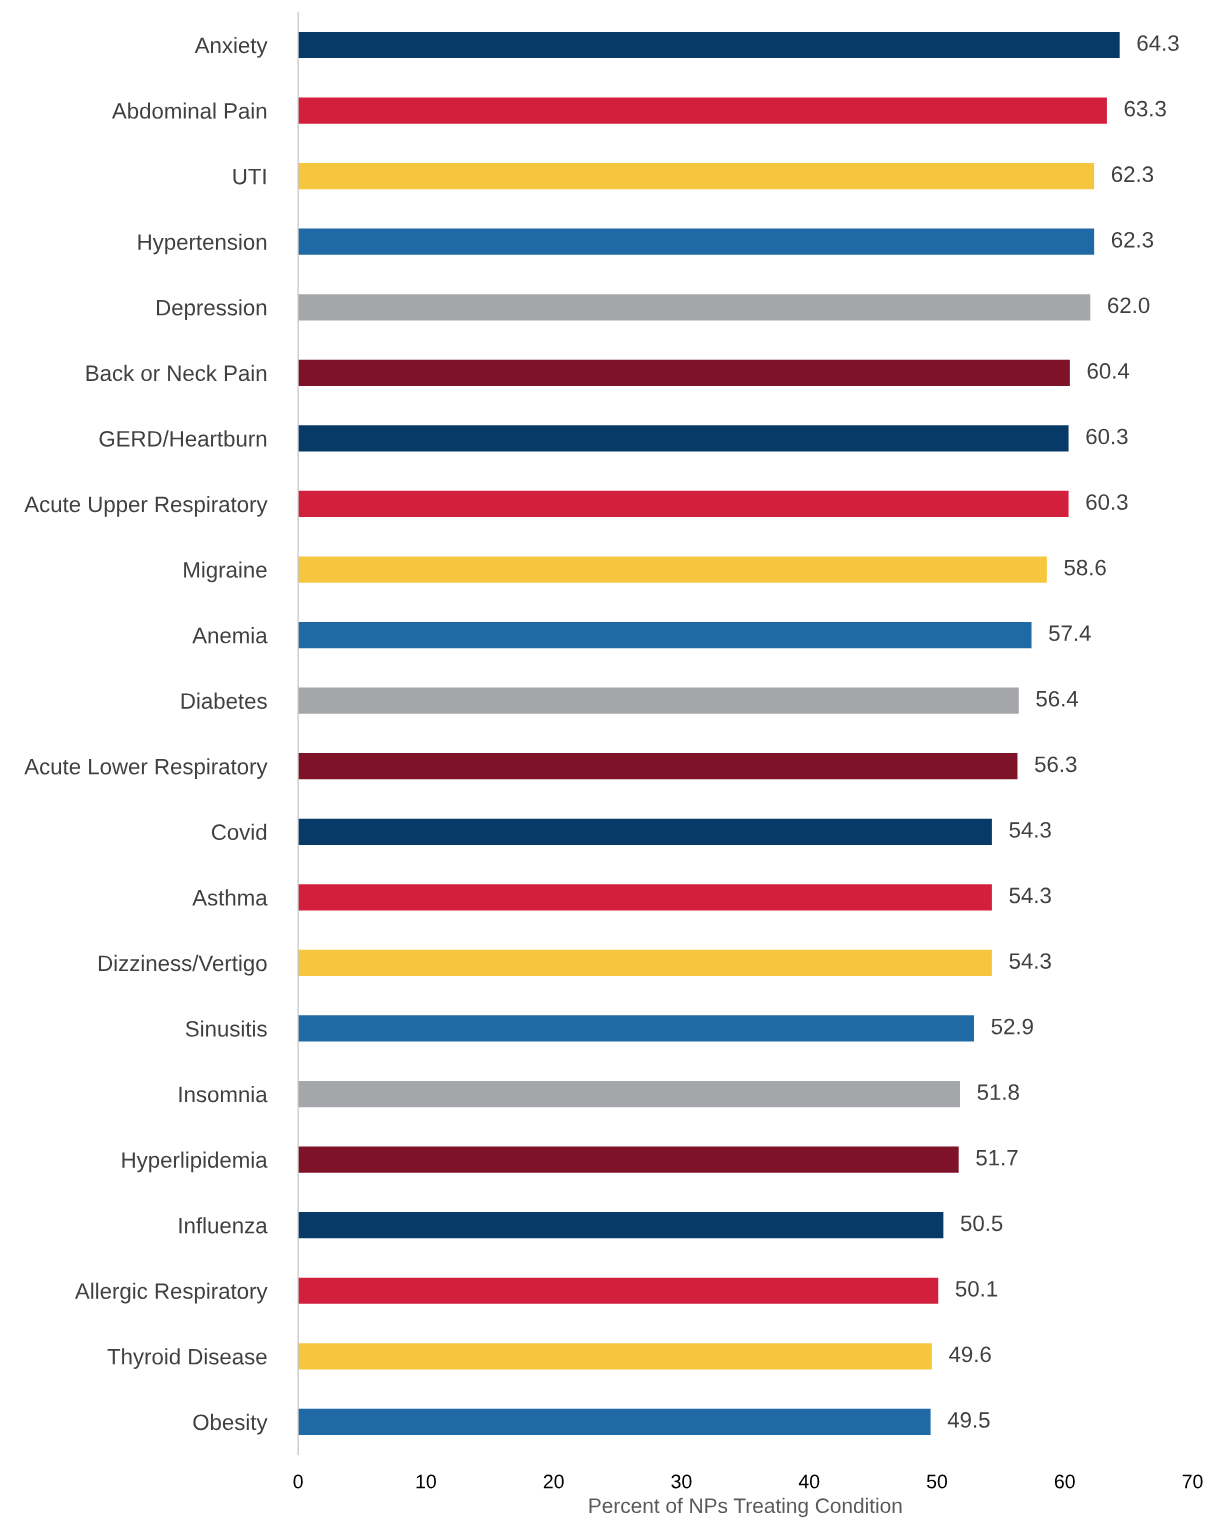  I want to click on x-tick-label: 40, so click(809, 1481).